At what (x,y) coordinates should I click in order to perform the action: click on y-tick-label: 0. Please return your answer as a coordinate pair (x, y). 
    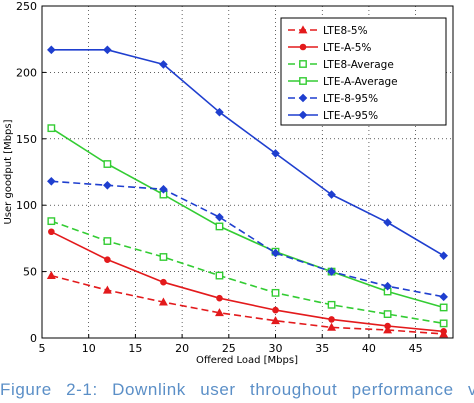
    Looking at the image, I should click on (33, 338).